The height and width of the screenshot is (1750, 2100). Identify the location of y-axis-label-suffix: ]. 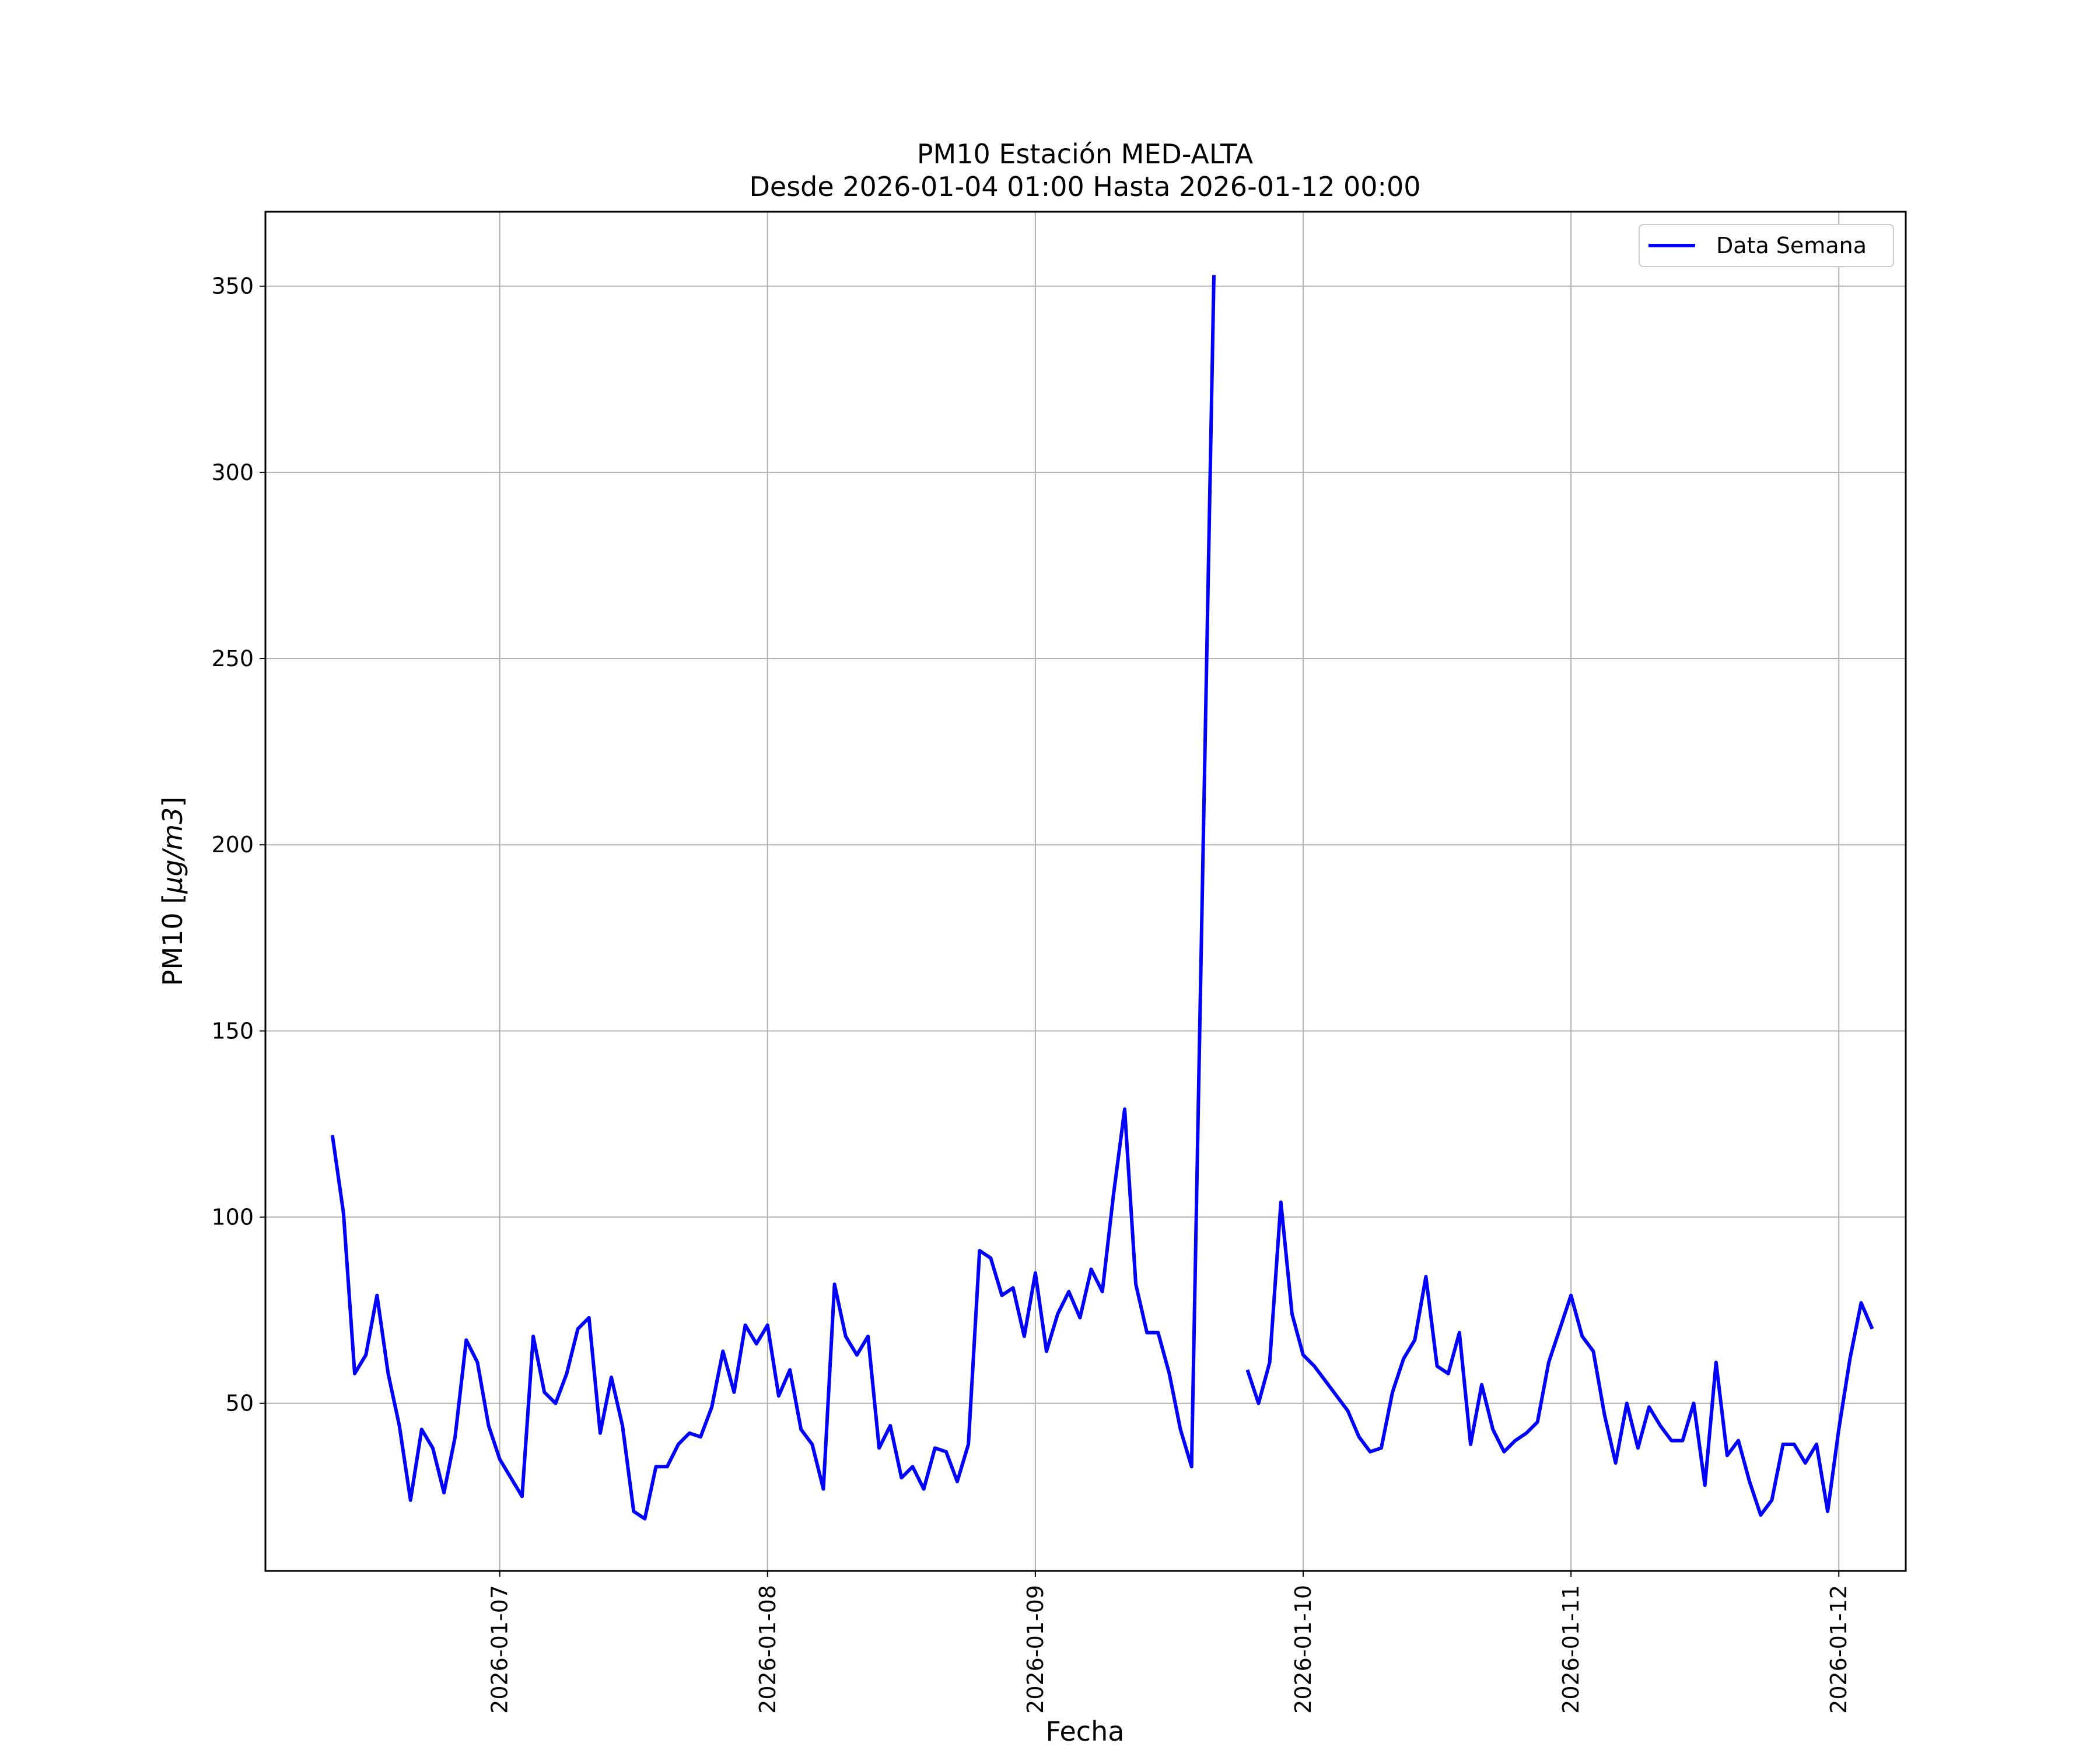
(173, 802).